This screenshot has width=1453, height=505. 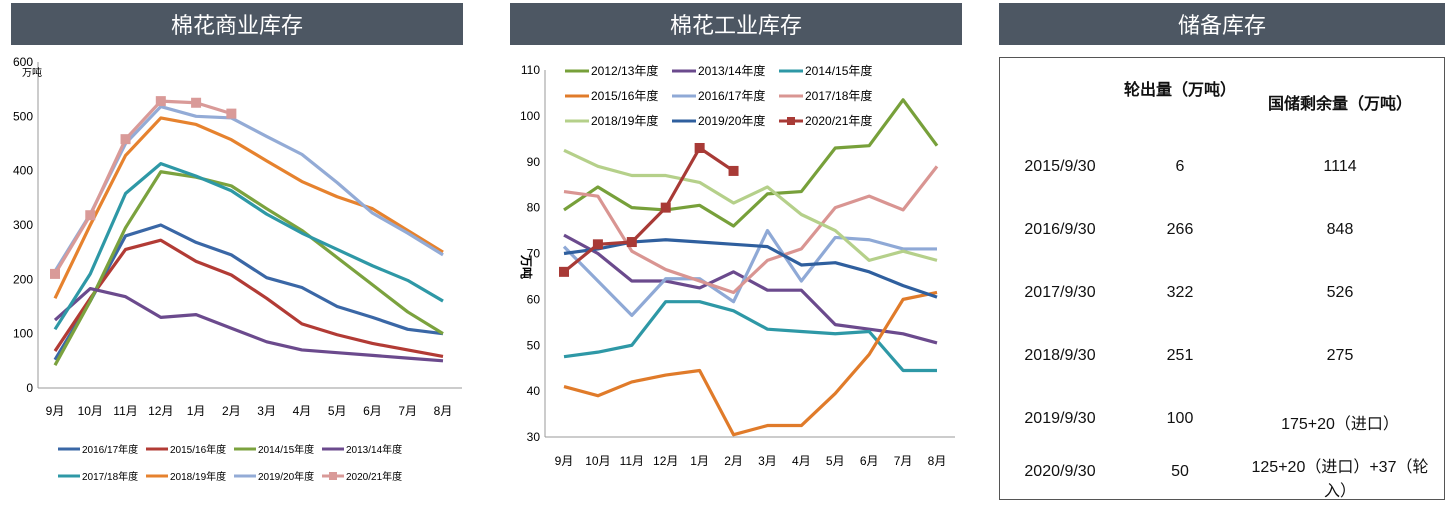 What do you see at coordinates (534, 162) in the screenshot?
I see `y-tick-label: 90` at bounding box center [534, 162].